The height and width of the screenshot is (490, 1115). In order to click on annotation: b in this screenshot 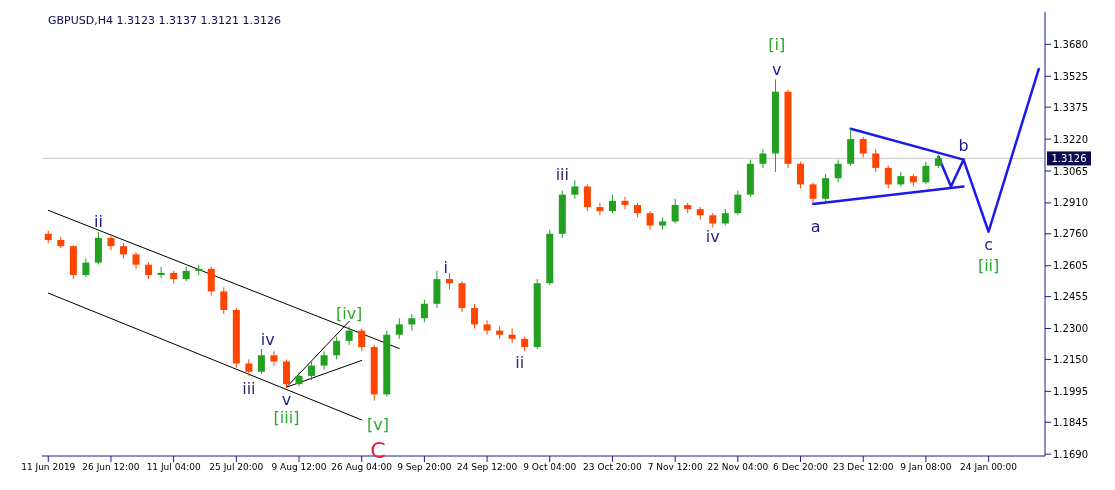, I will do `click(963, 146)`.